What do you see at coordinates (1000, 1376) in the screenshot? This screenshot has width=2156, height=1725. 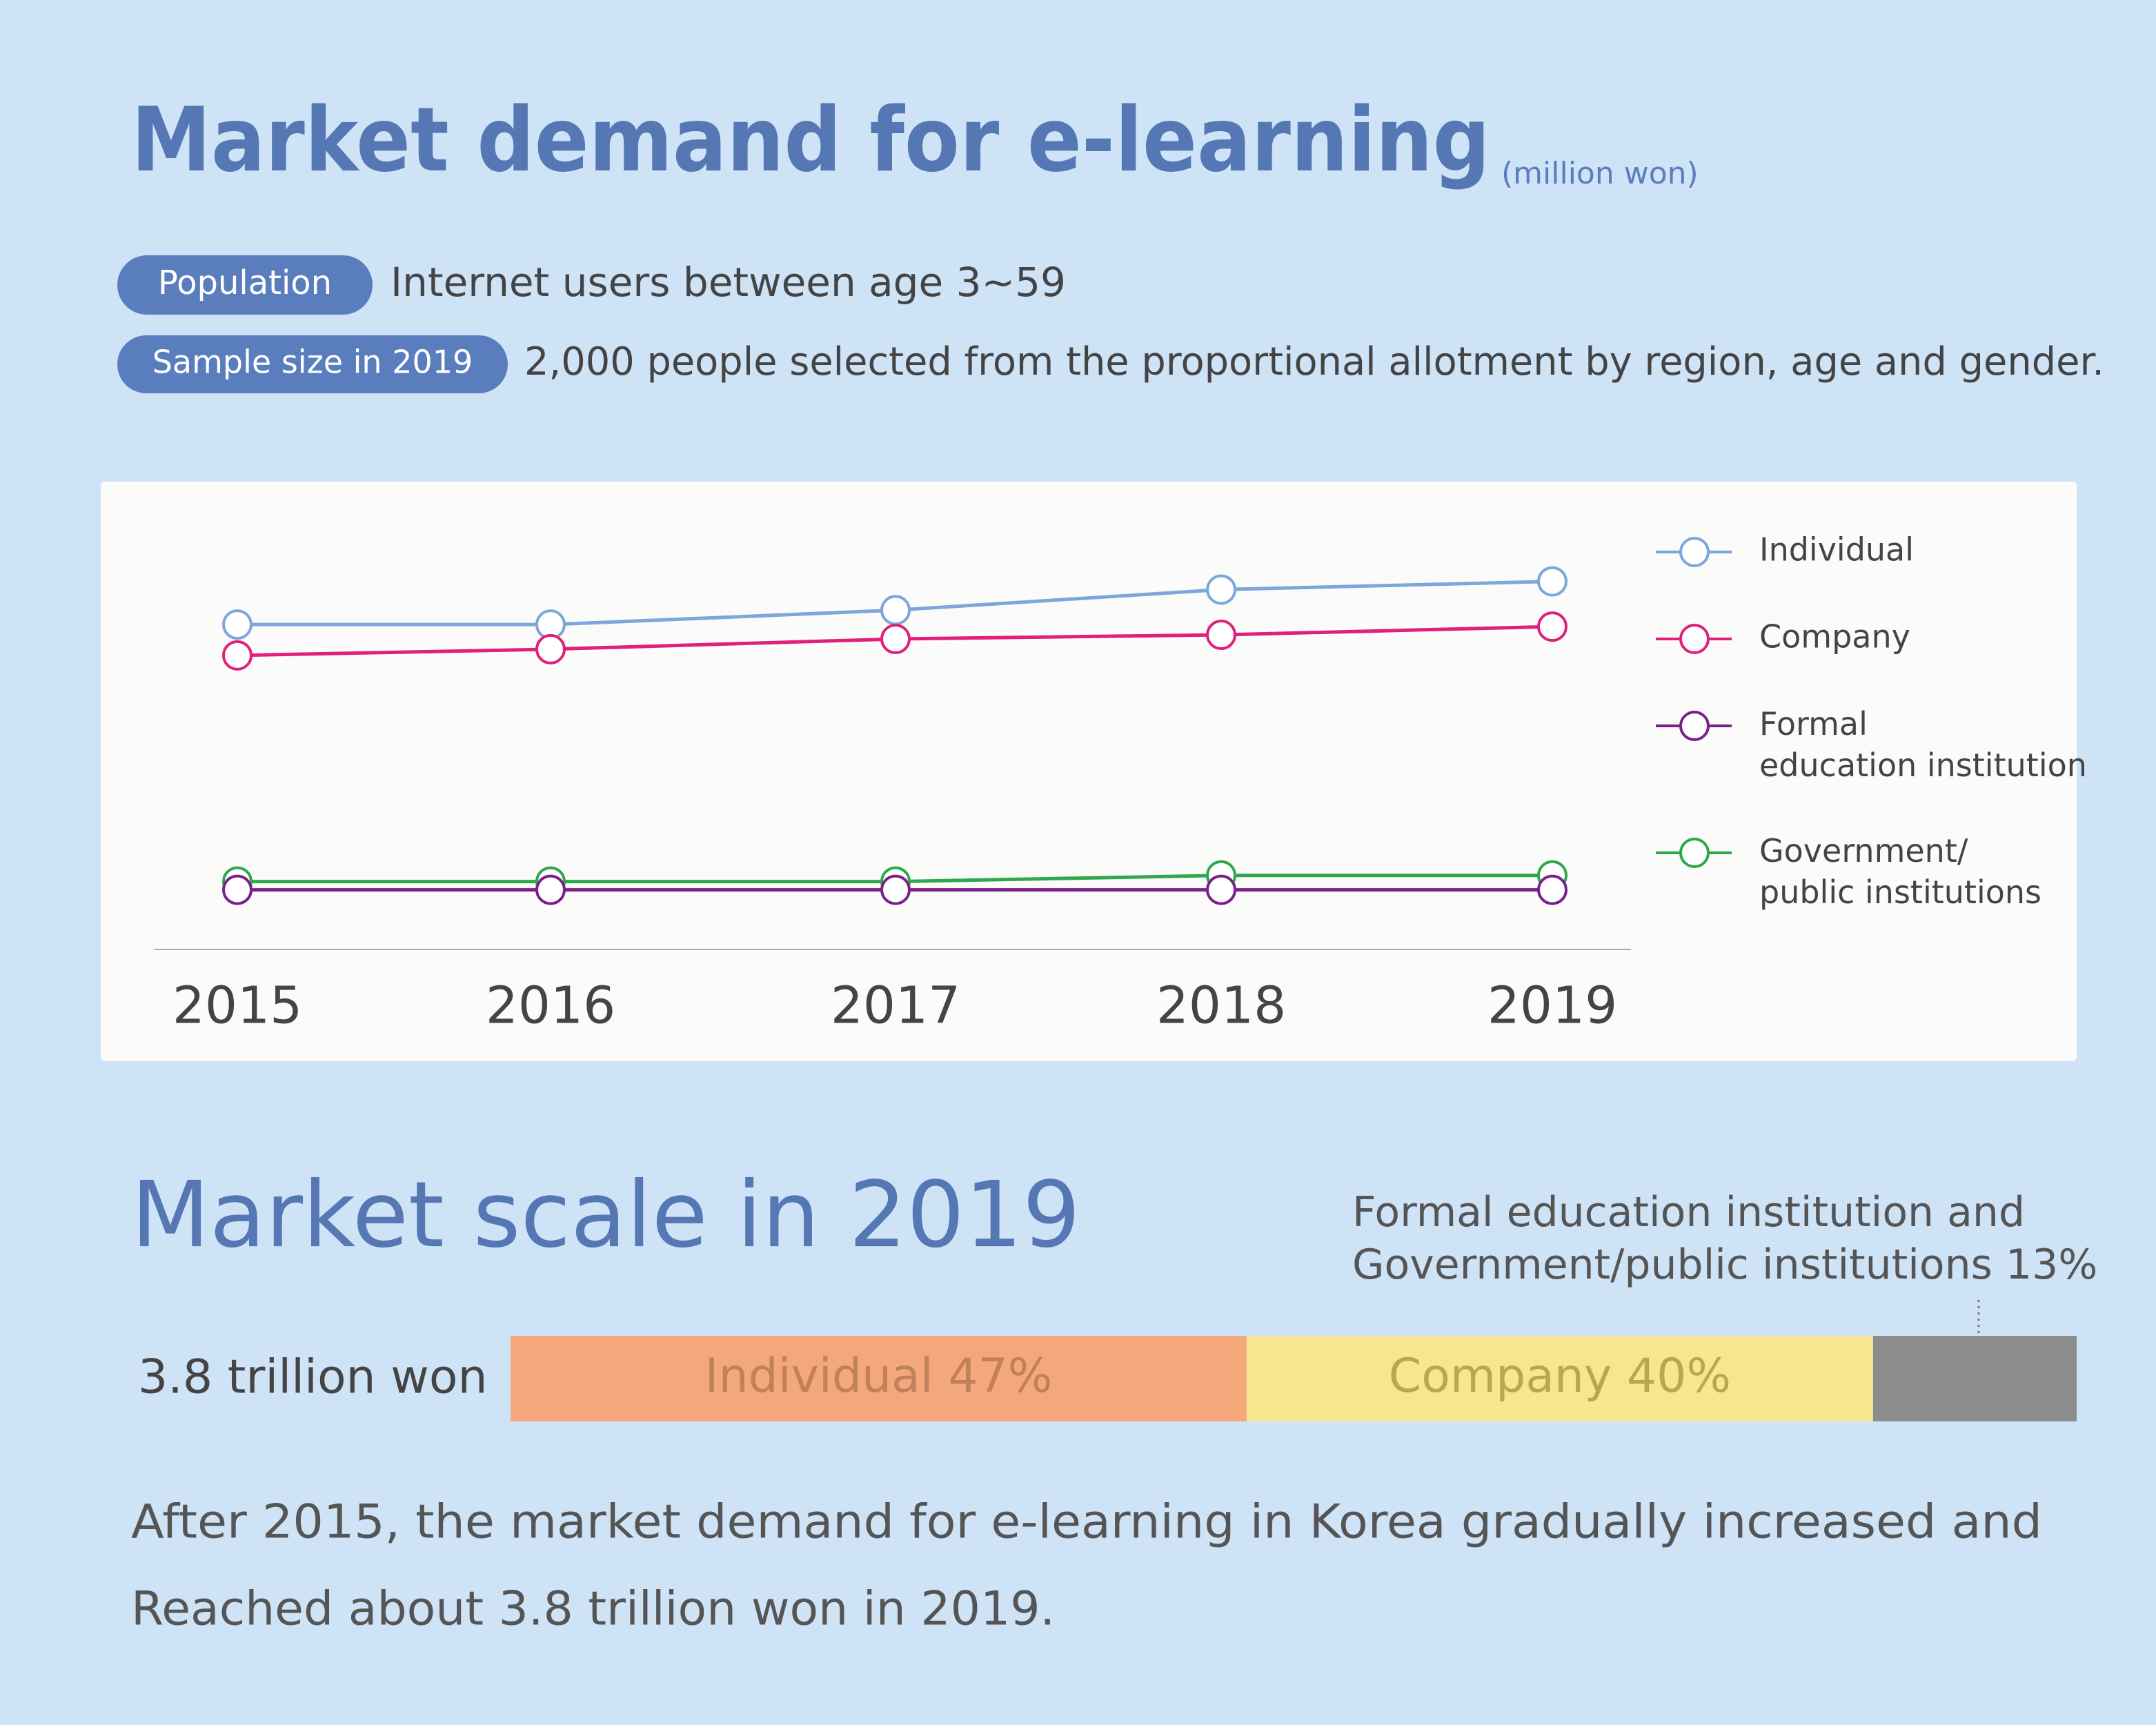 I see `value-label: 47%` at bounding box center [1000, 1376].